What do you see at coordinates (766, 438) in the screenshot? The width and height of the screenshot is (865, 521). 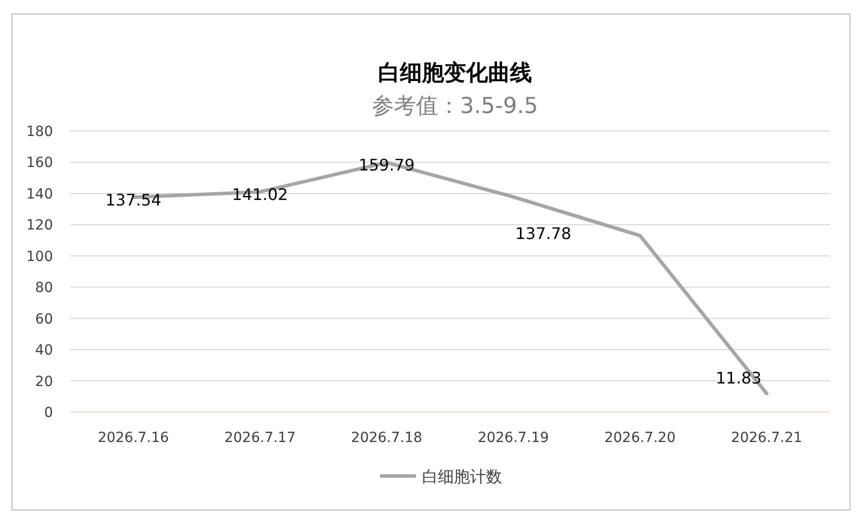 I see `x-tick-label: 2026.7.21` at bounding box center [766, 438].